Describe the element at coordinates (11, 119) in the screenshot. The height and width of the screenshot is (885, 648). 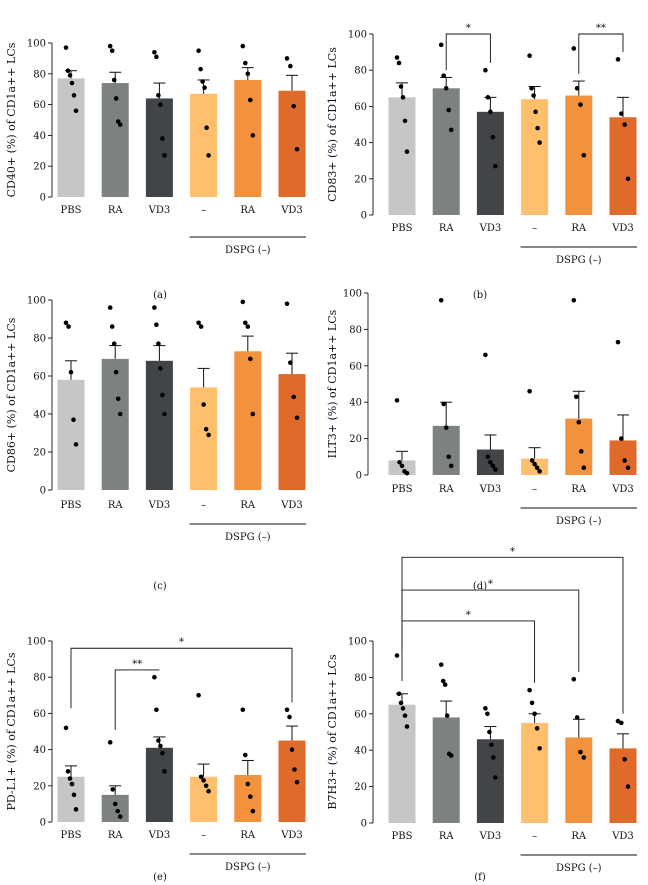
I see `y-axis-label: CD40+ (%) of CD1a++ LCs` at that location.